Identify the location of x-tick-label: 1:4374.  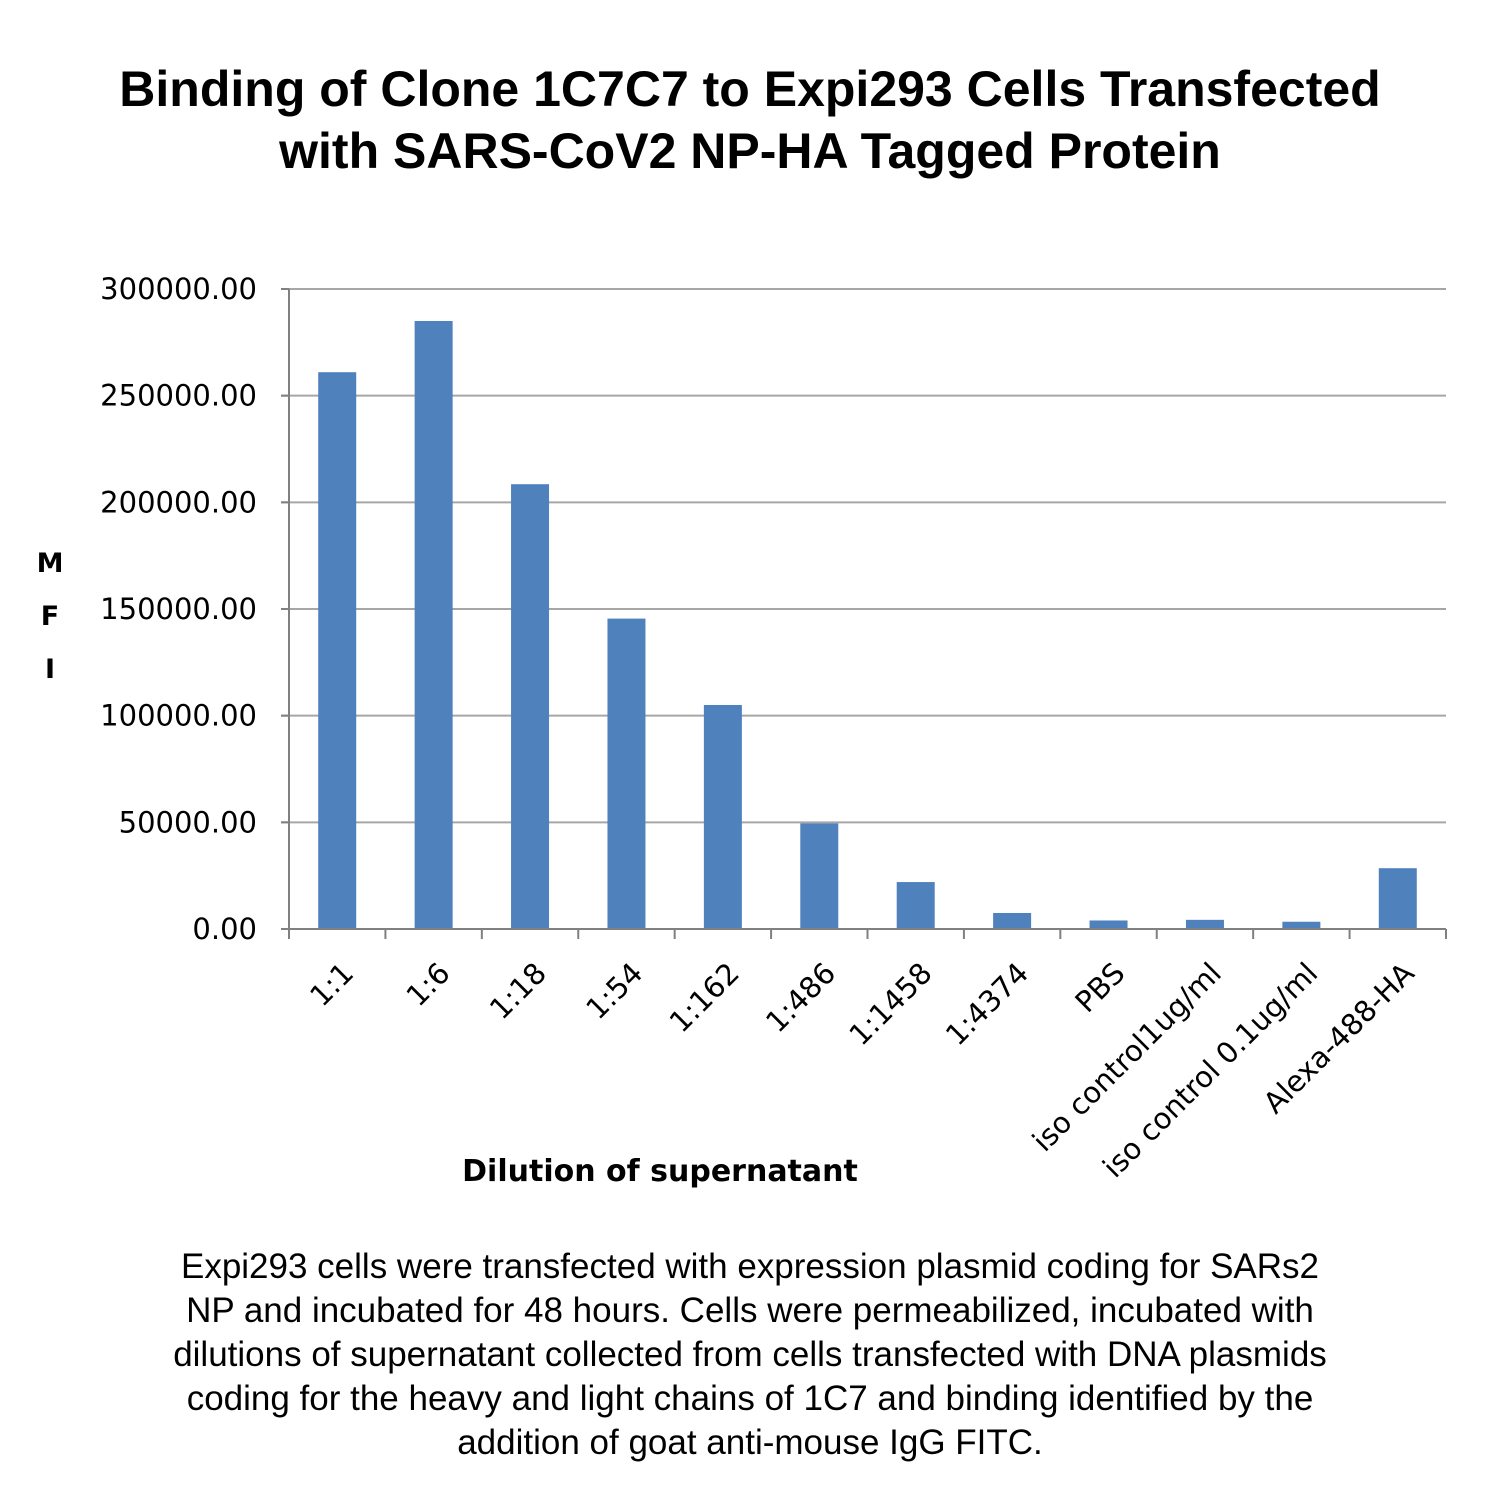
(987, 1004).